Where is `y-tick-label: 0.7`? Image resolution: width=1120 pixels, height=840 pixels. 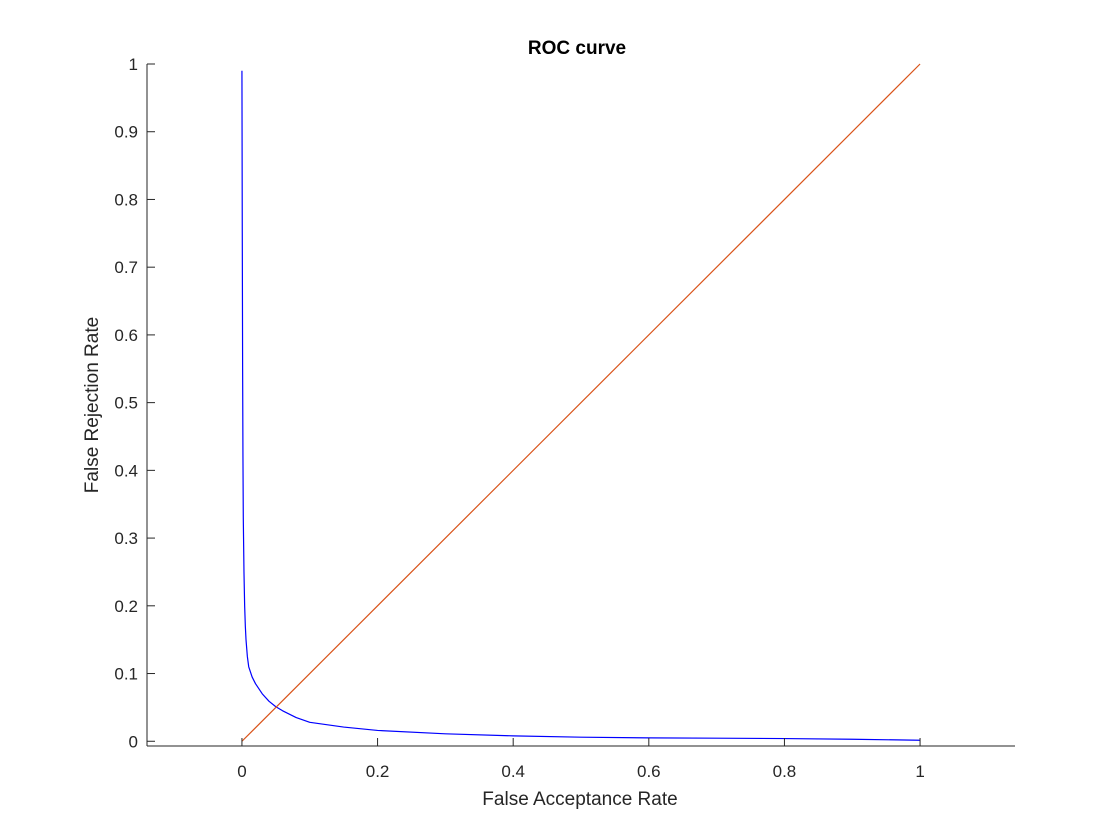
y-tick-label: 0.7 is located at coordinates (126, 267).